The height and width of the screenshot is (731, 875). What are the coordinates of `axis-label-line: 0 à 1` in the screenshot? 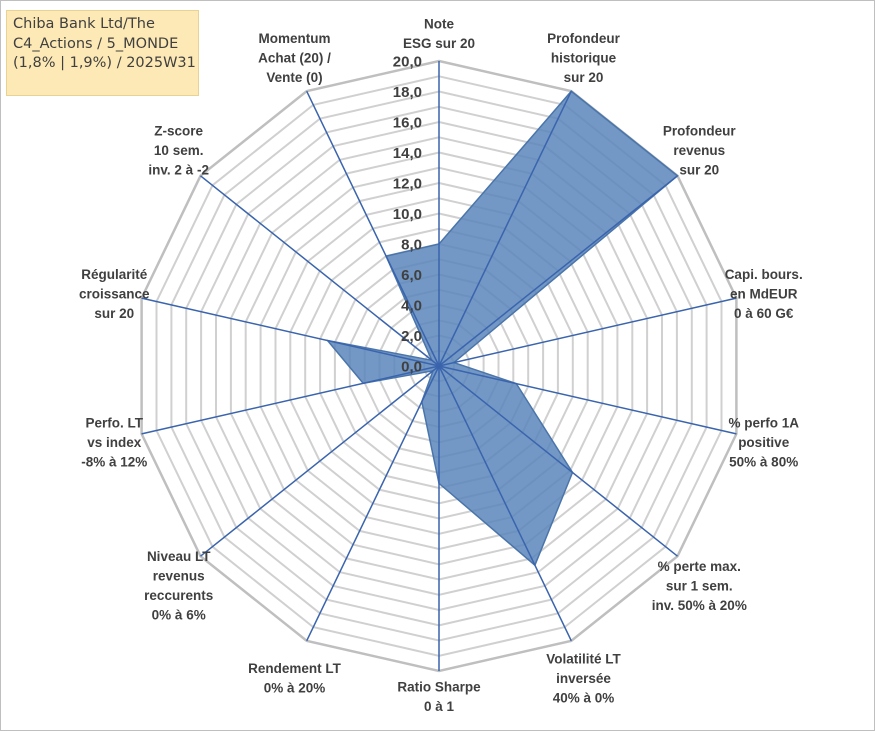 It's located at (439, 706).